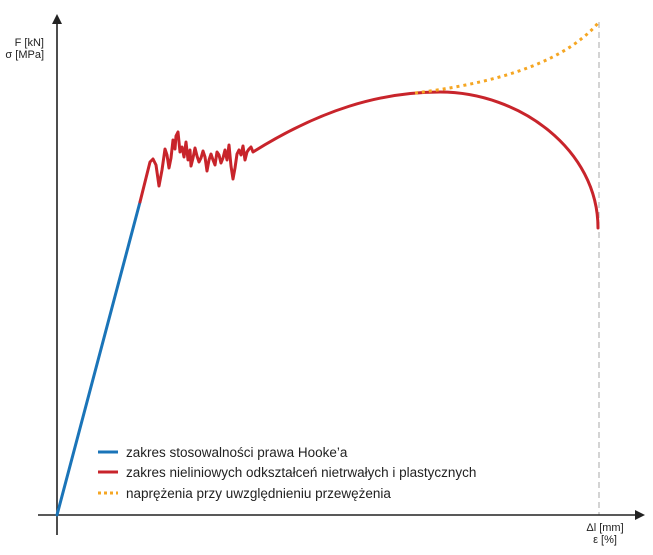 This screenshot has width=653, height=555. I want to click on y-axis-label-stress: σ [MPa], so click(24, 55).